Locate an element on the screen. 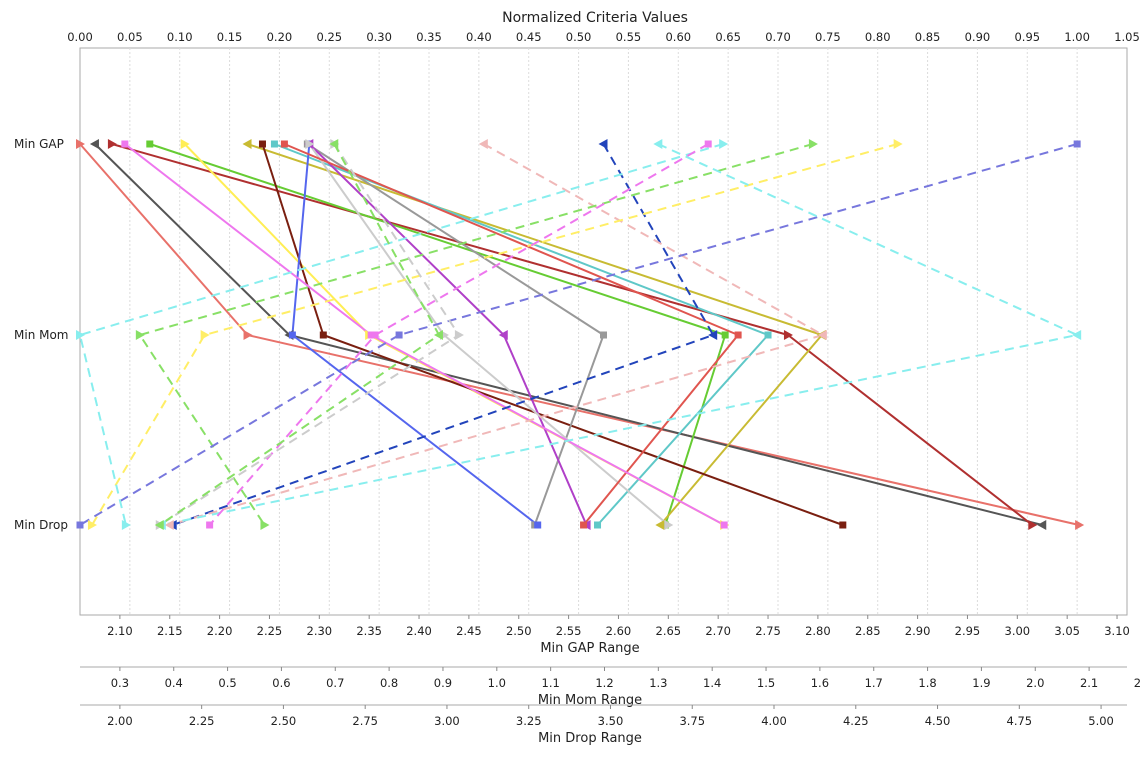  top-tick-label: 0.30 is located at coordinates (379, 37).